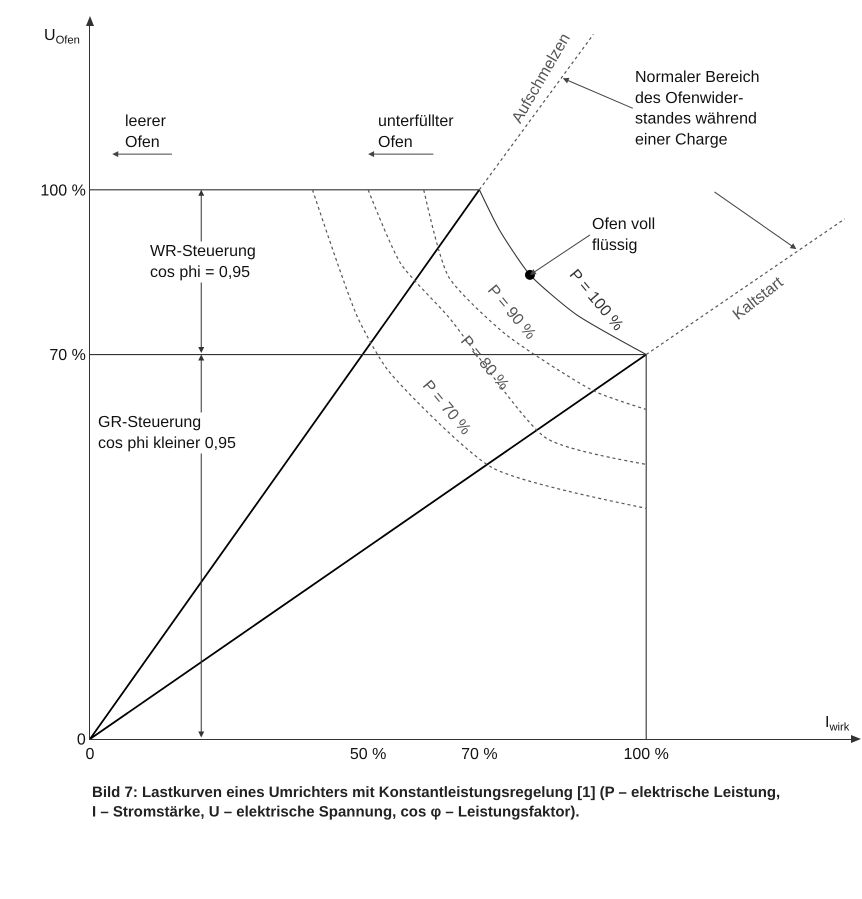 The height and width of the screenshot is (899, 862). I want to click on text: P = 100 %, so click(596, 300).